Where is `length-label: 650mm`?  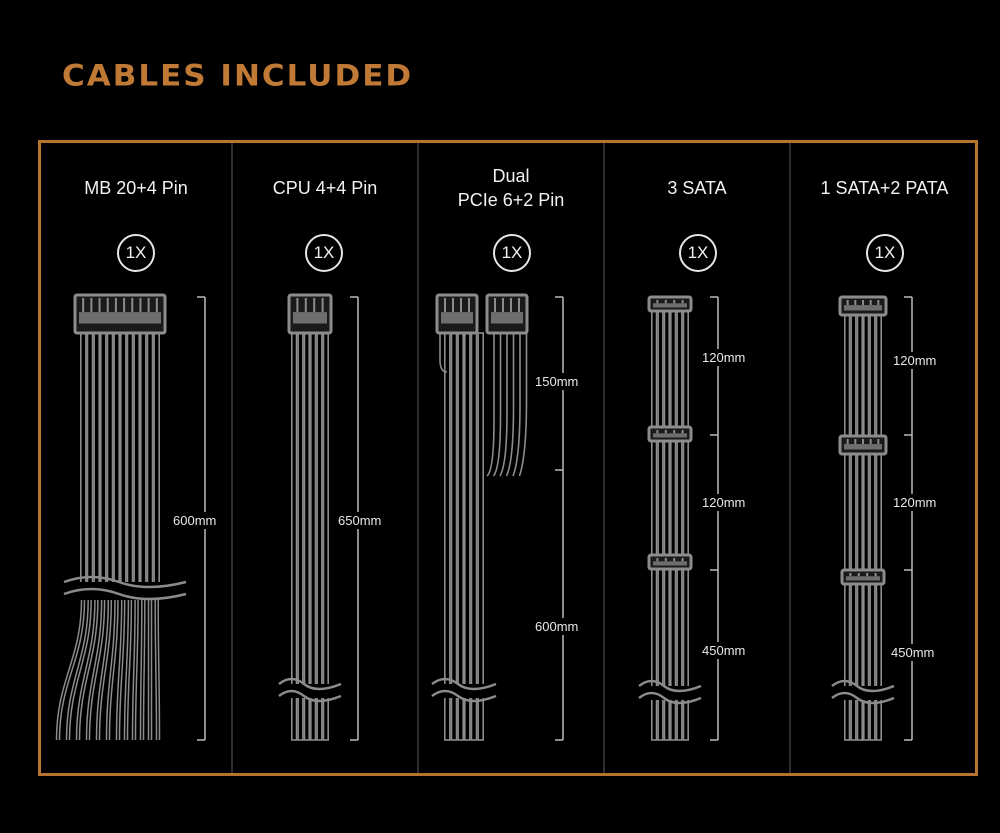
length-label: 650mm is located at coordinates (360, 520).